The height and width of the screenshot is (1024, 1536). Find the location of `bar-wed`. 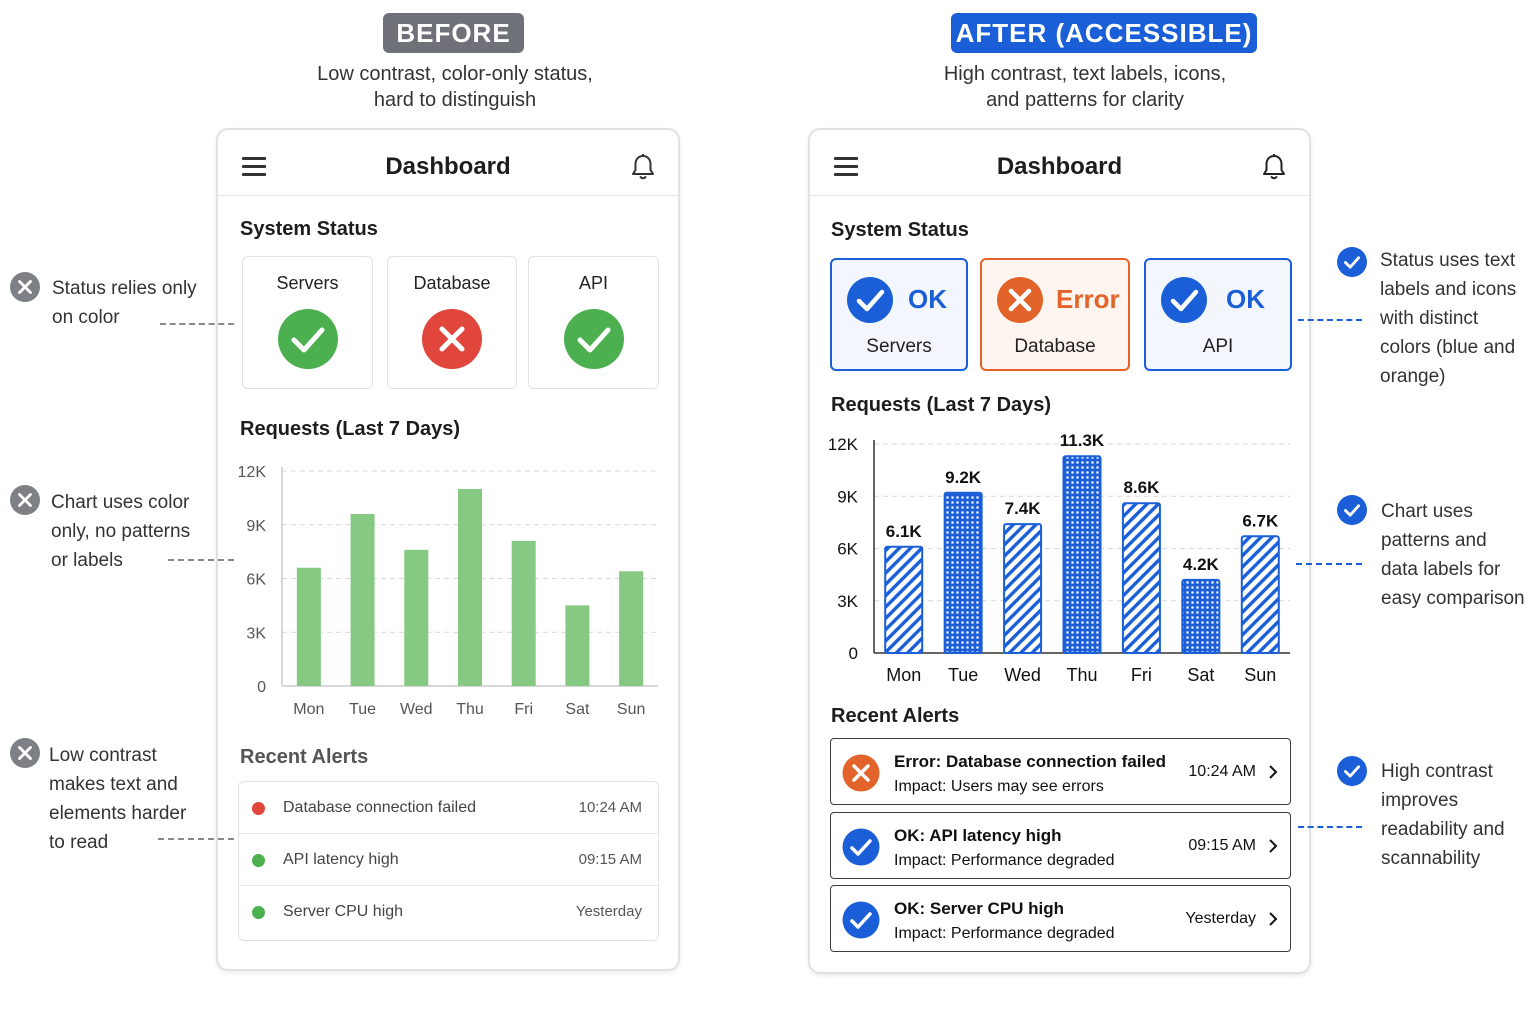

bar-wed is located at coordinates (1023, 588).